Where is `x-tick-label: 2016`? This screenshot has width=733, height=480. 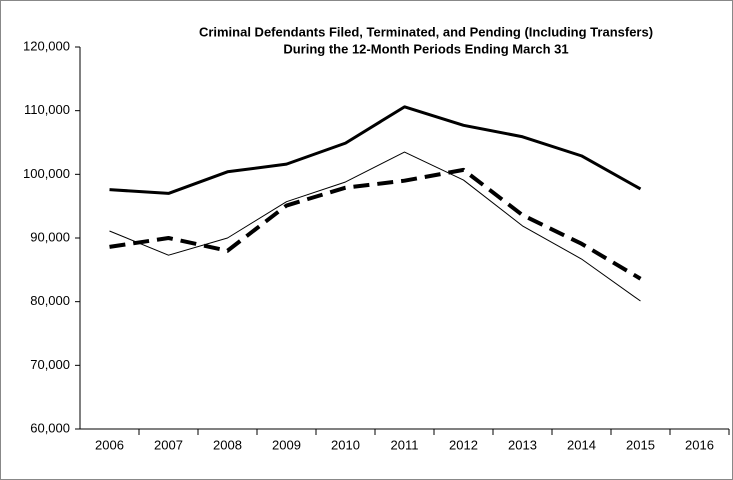
x-tick-label: 2016 is located at coordinates (699, 444).